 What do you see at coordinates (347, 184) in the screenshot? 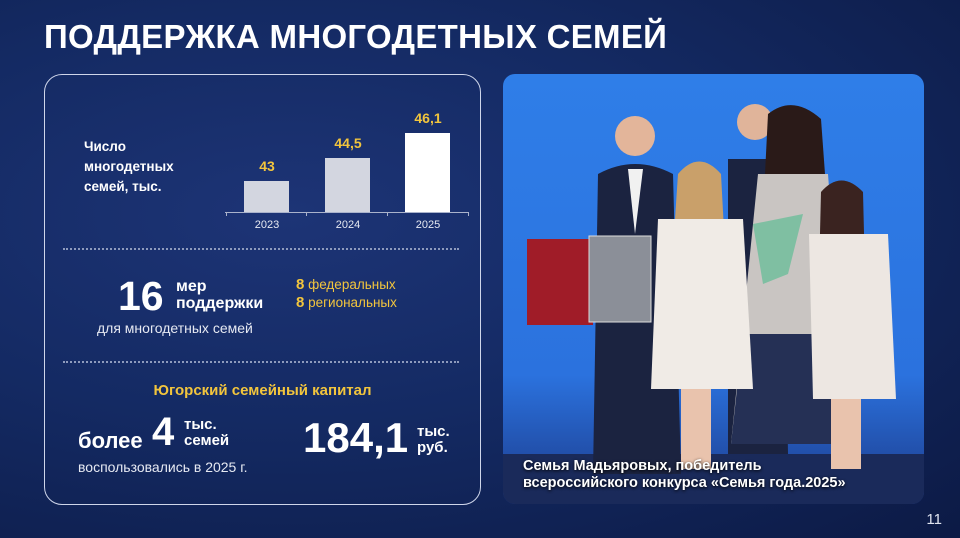
I see `bar-2024` at bounding box center [347, 184].